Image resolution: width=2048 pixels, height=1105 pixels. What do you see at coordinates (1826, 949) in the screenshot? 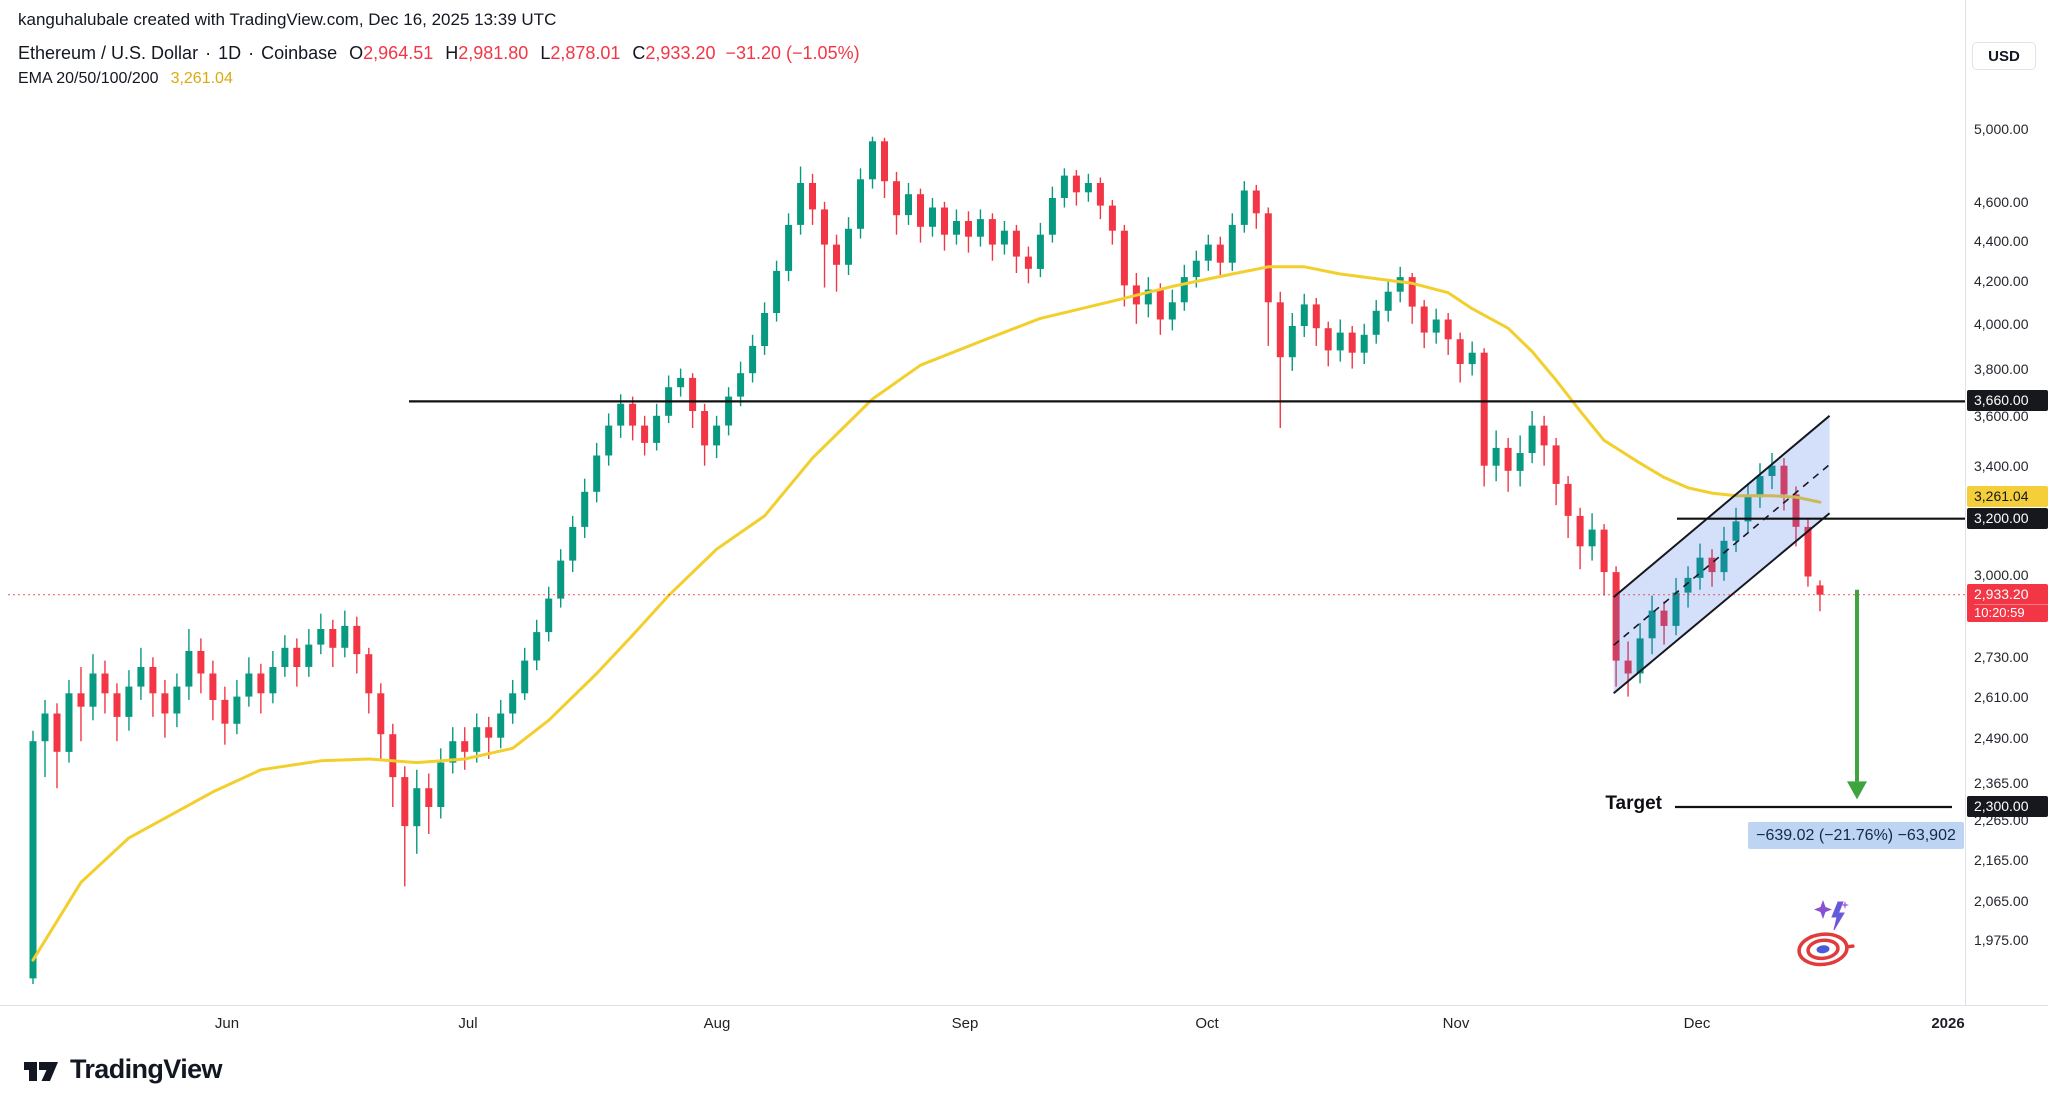
I see `spiral-roll-sticker-icon` at bounding box center [1826, 949].